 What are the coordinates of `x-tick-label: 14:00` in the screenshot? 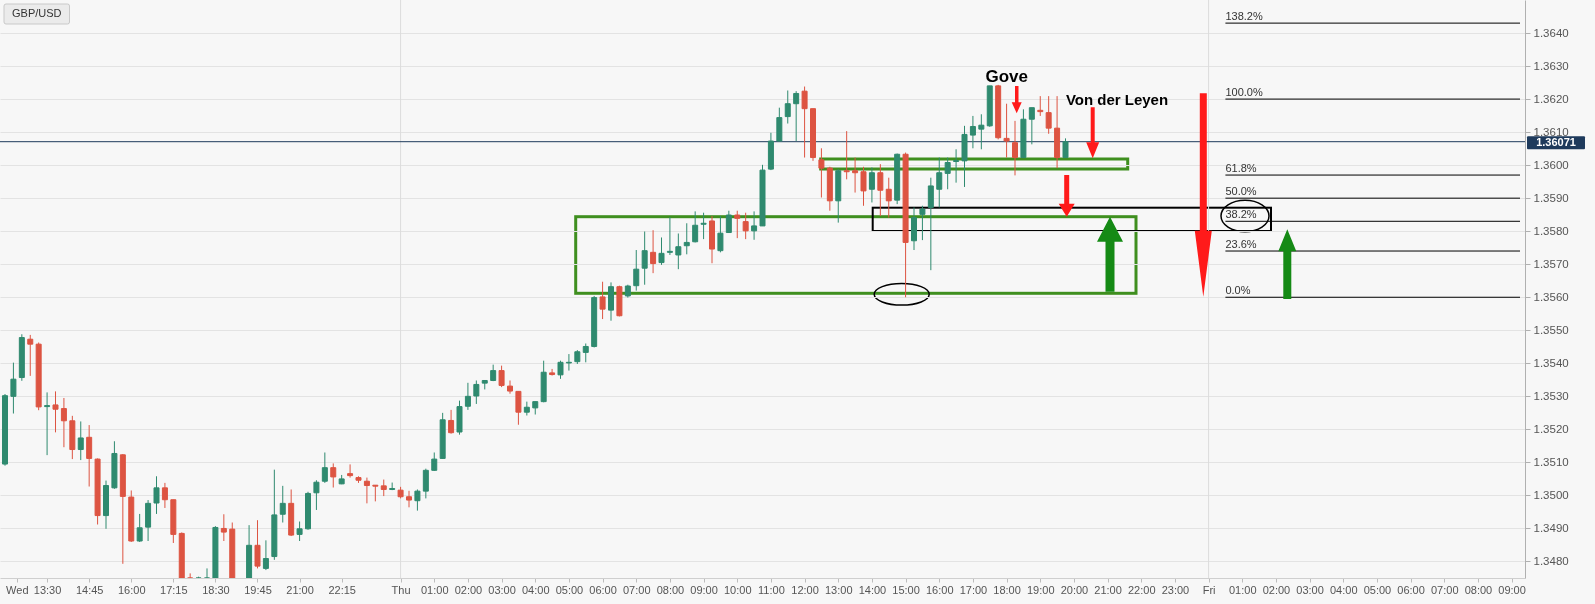 It's located at (872, 589).